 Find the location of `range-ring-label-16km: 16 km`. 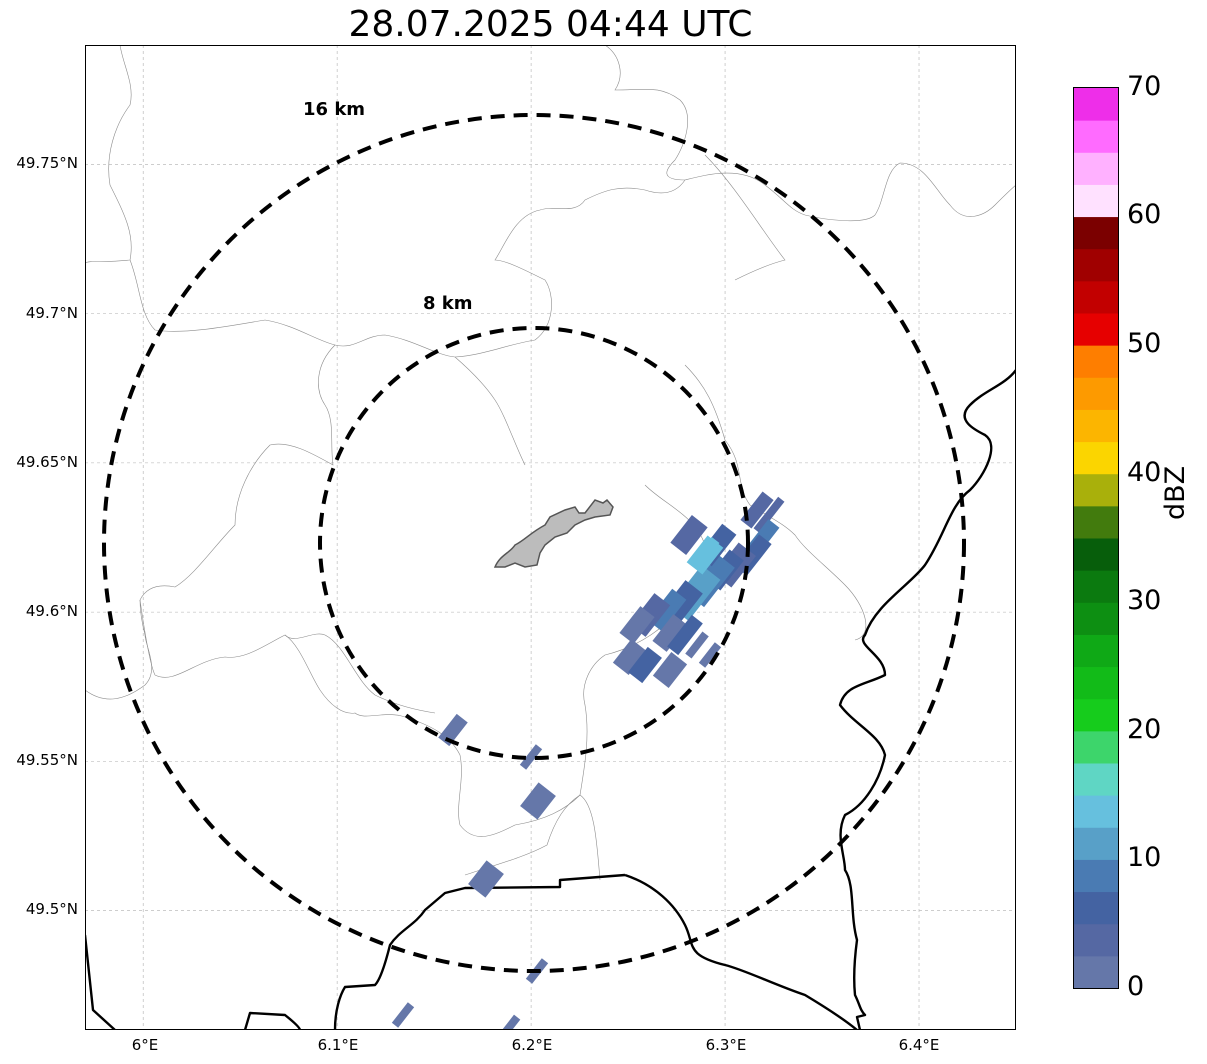

range-ring-label-16km: 16 km is located at coordinates (334, 109).